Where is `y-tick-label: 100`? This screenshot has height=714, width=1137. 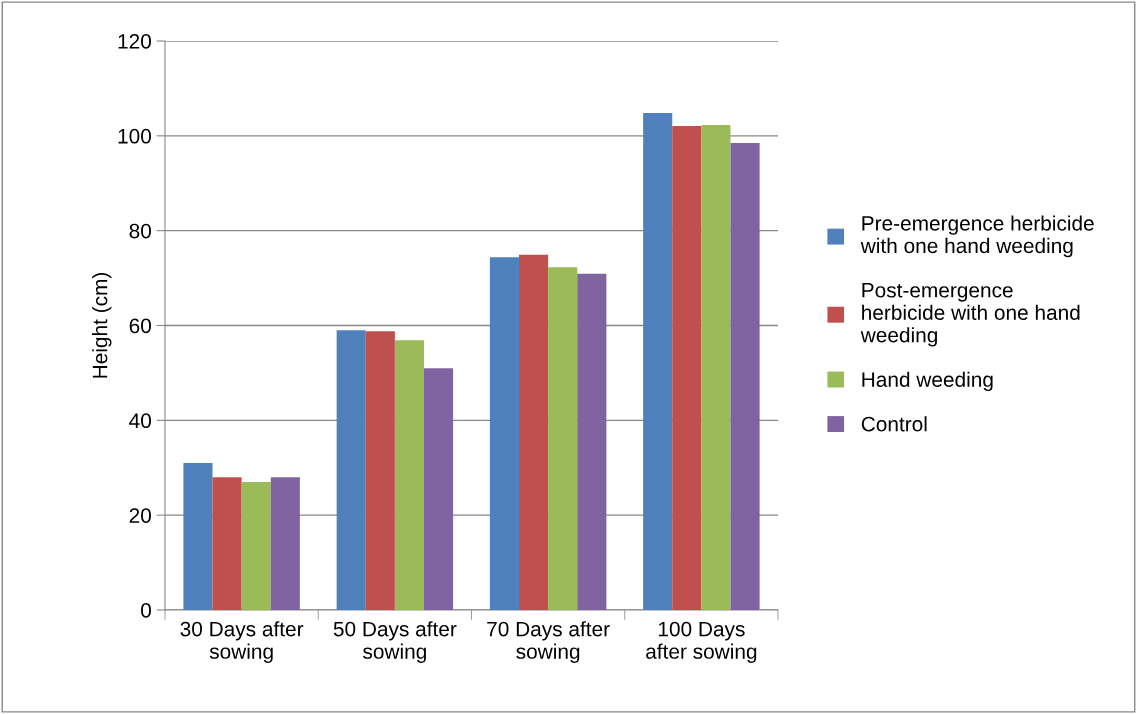 y-tick-label: 100 is located at coordinates (134, 136).